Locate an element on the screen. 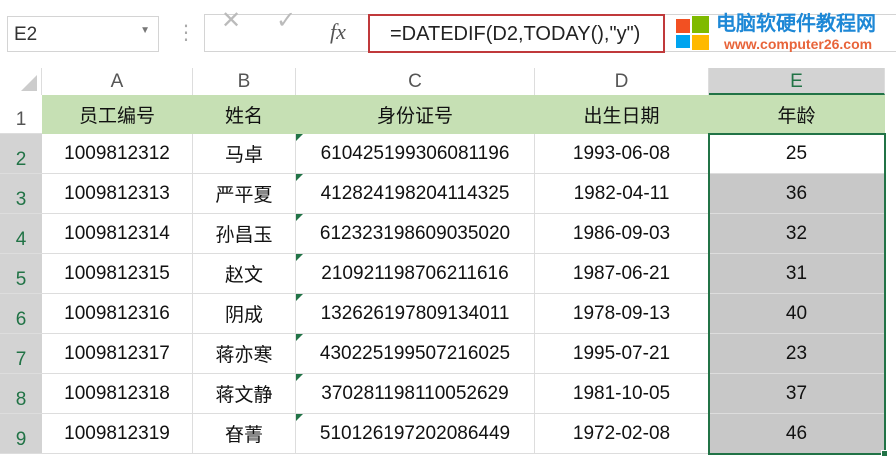  formula-input: =DATEDIF(D2,TODAY(),"y") is located at coordinates (516, 33).